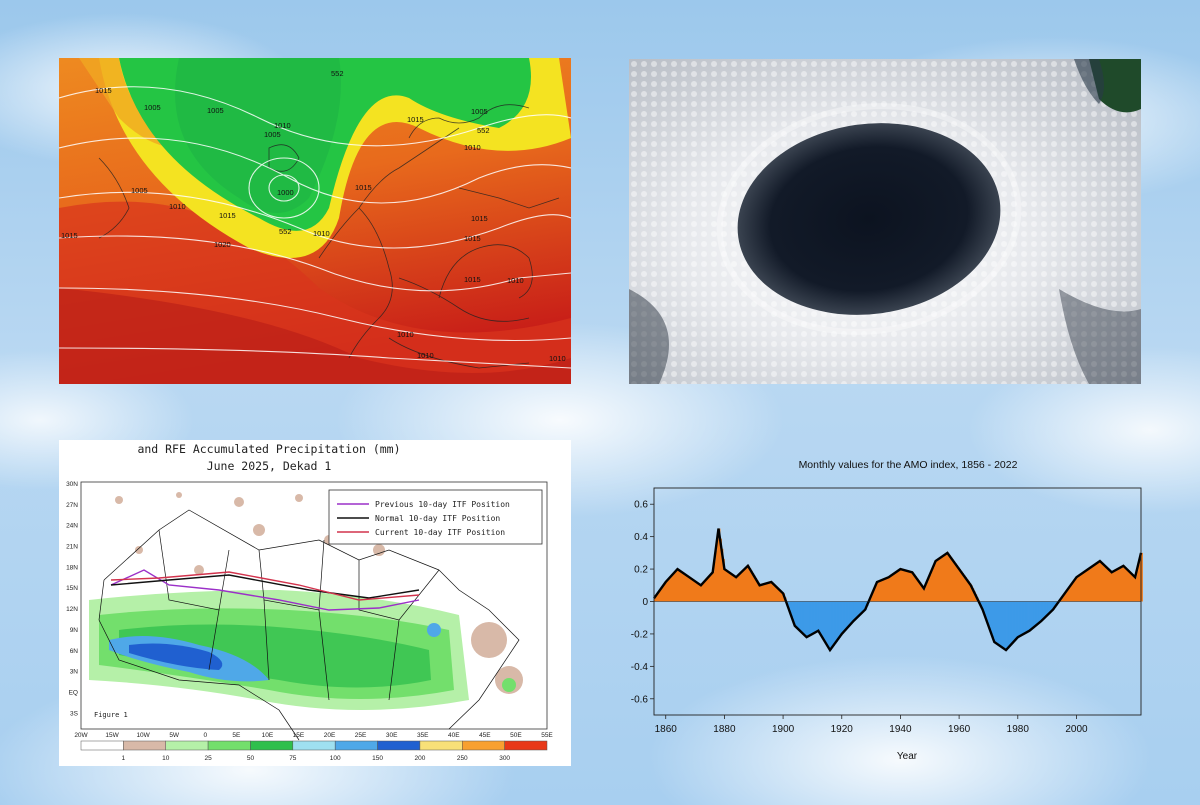  What do you see at coordinates (959, 729) in the screenshot?
I see `x-tick-label: 1960` at bounding box center [959, 729].